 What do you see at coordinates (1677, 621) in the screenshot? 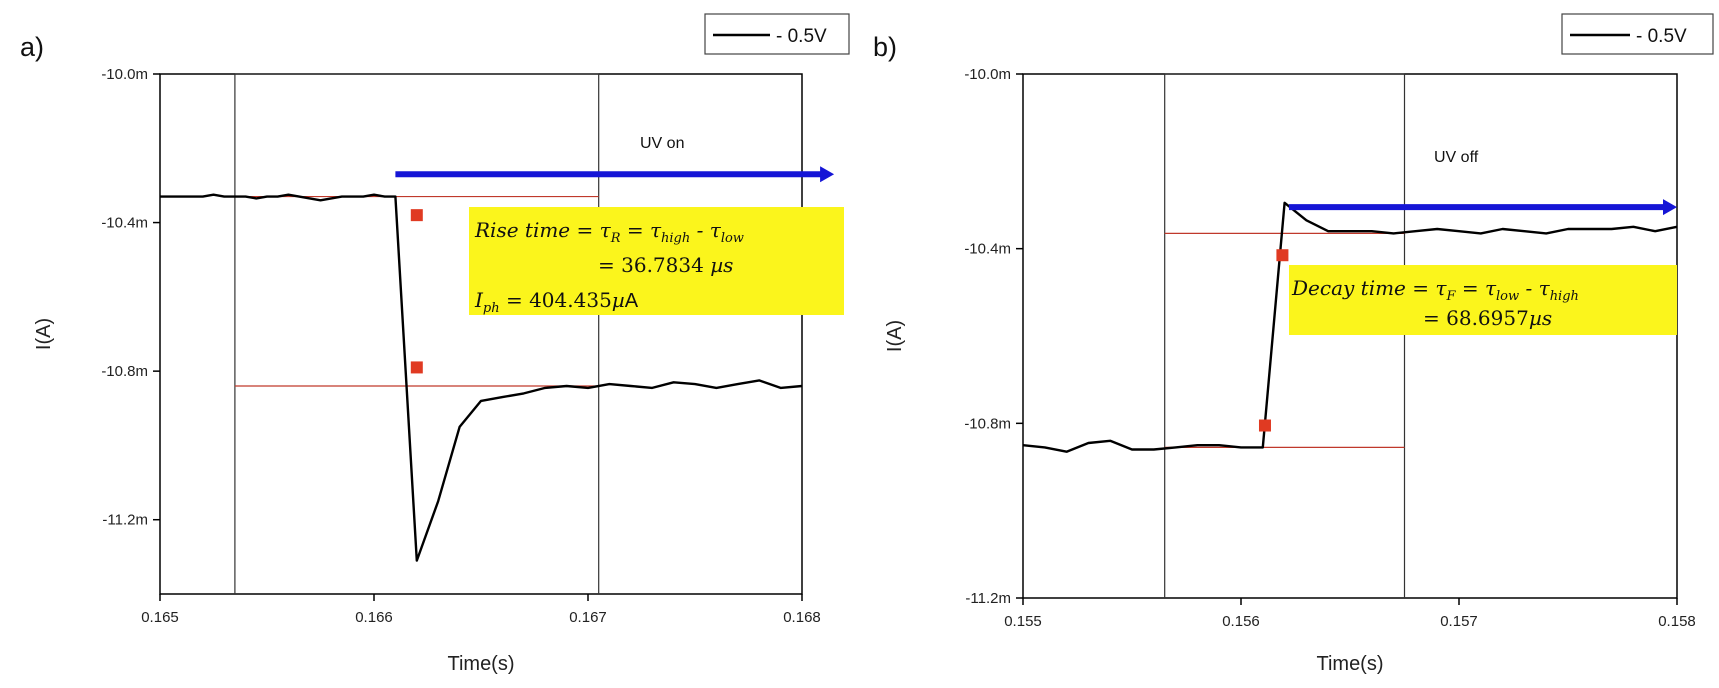
I see `x-tick-label: 0.158` at bounding box center [1677, 621].